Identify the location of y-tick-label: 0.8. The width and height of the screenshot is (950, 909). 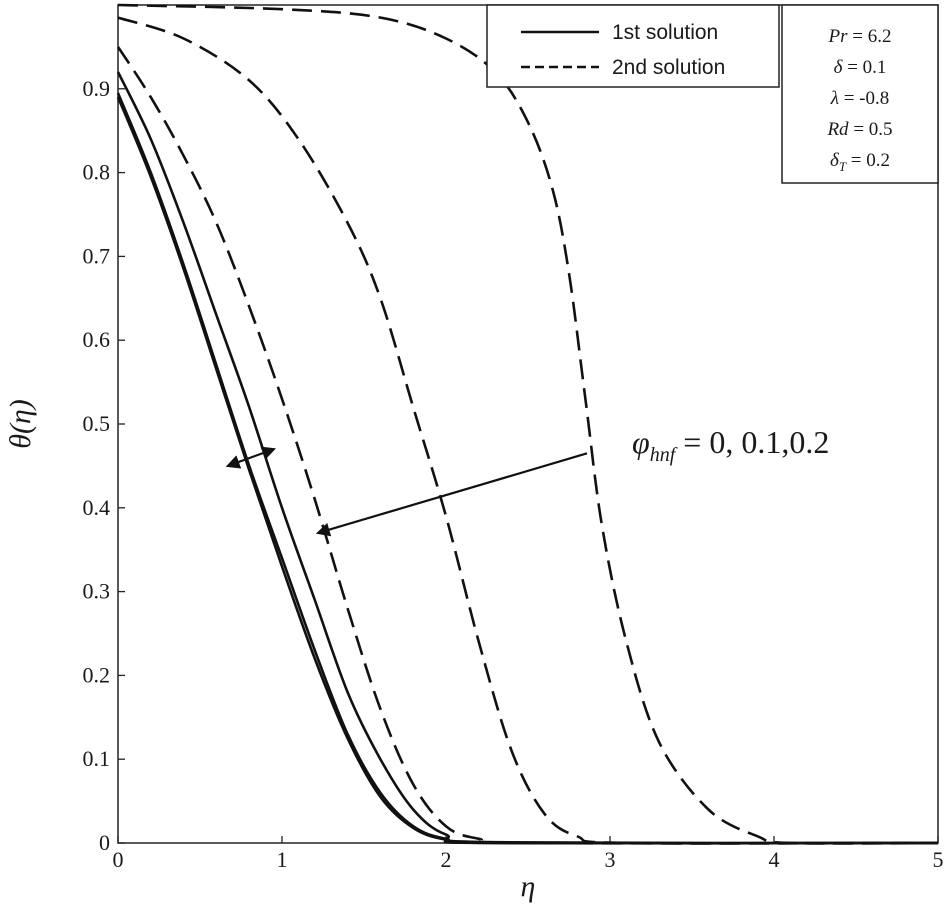
(97, 172).